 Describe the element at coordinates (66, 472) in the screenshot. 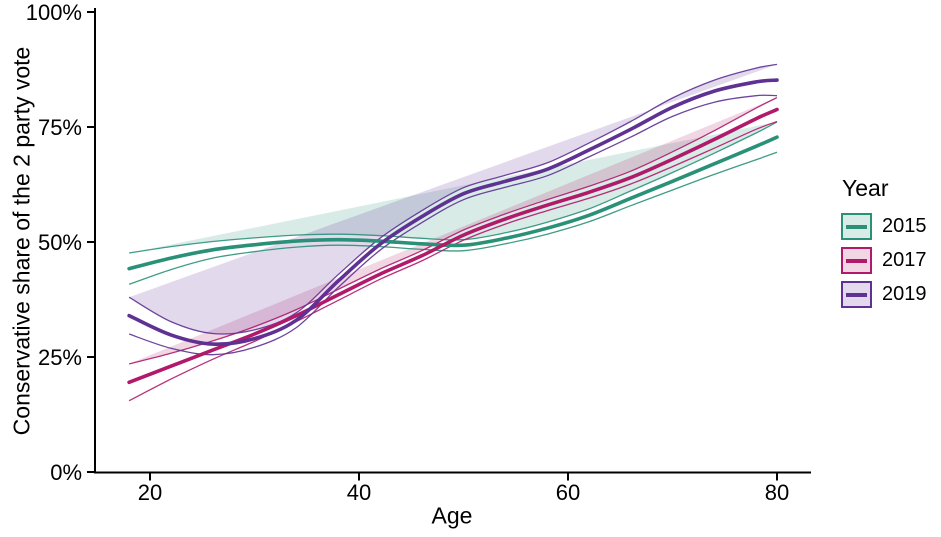

I see `y-tick-label-0: 0%` at that location.